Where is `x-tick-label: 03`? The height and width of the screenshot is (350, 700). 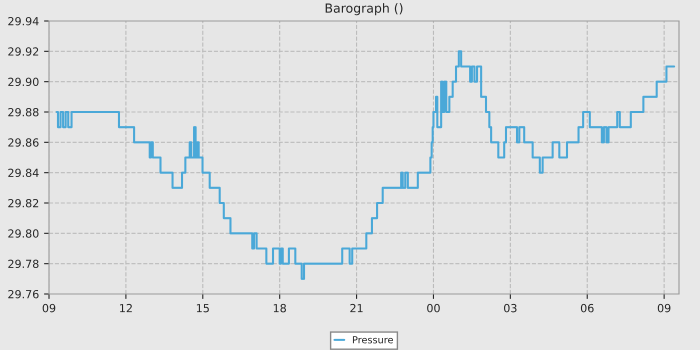
x-tick-label: 03 is located at coordinates (510, 308).